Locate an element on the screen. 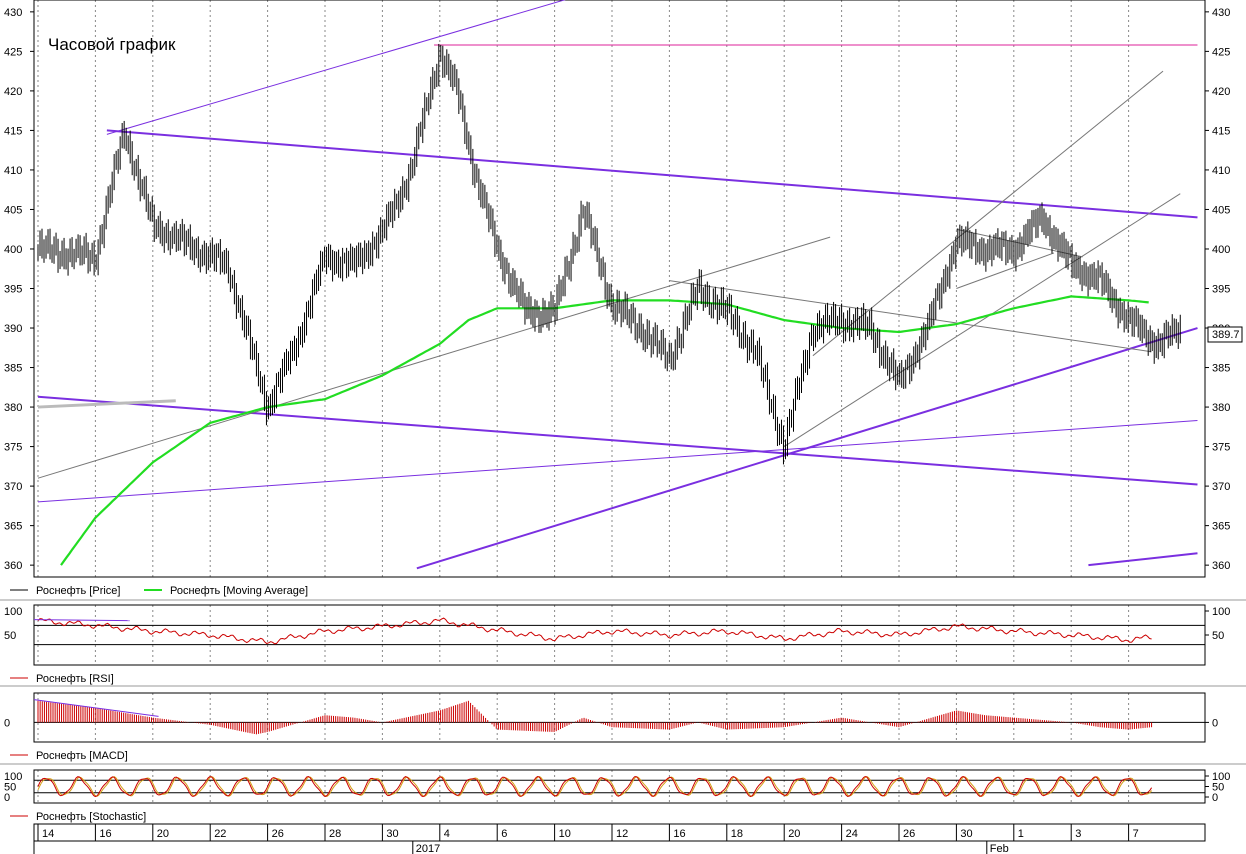 The width and height of the screenshot is (1246, 854). stochastic-tick-label-right: 50 is located at coordinates (1218, 788).